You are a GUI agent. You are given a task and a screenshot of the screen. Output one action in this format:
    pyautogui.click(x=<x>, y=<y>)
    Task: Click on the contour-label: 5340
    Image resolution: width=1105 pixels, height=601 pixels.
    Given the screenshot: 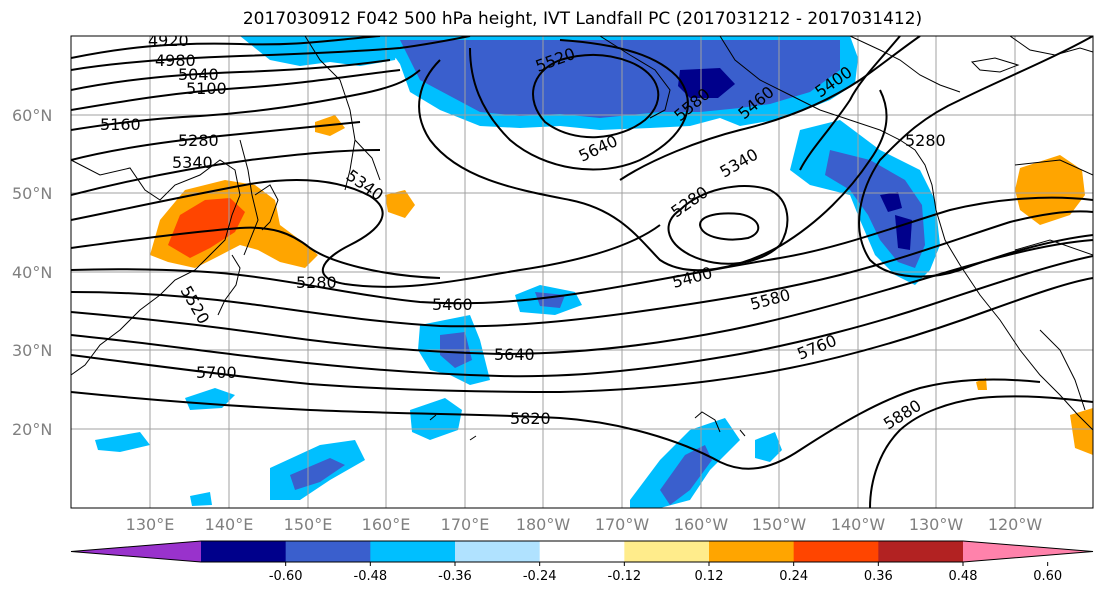 What is the action you would take?
    pyautogui.click(x=192, y=162)
    